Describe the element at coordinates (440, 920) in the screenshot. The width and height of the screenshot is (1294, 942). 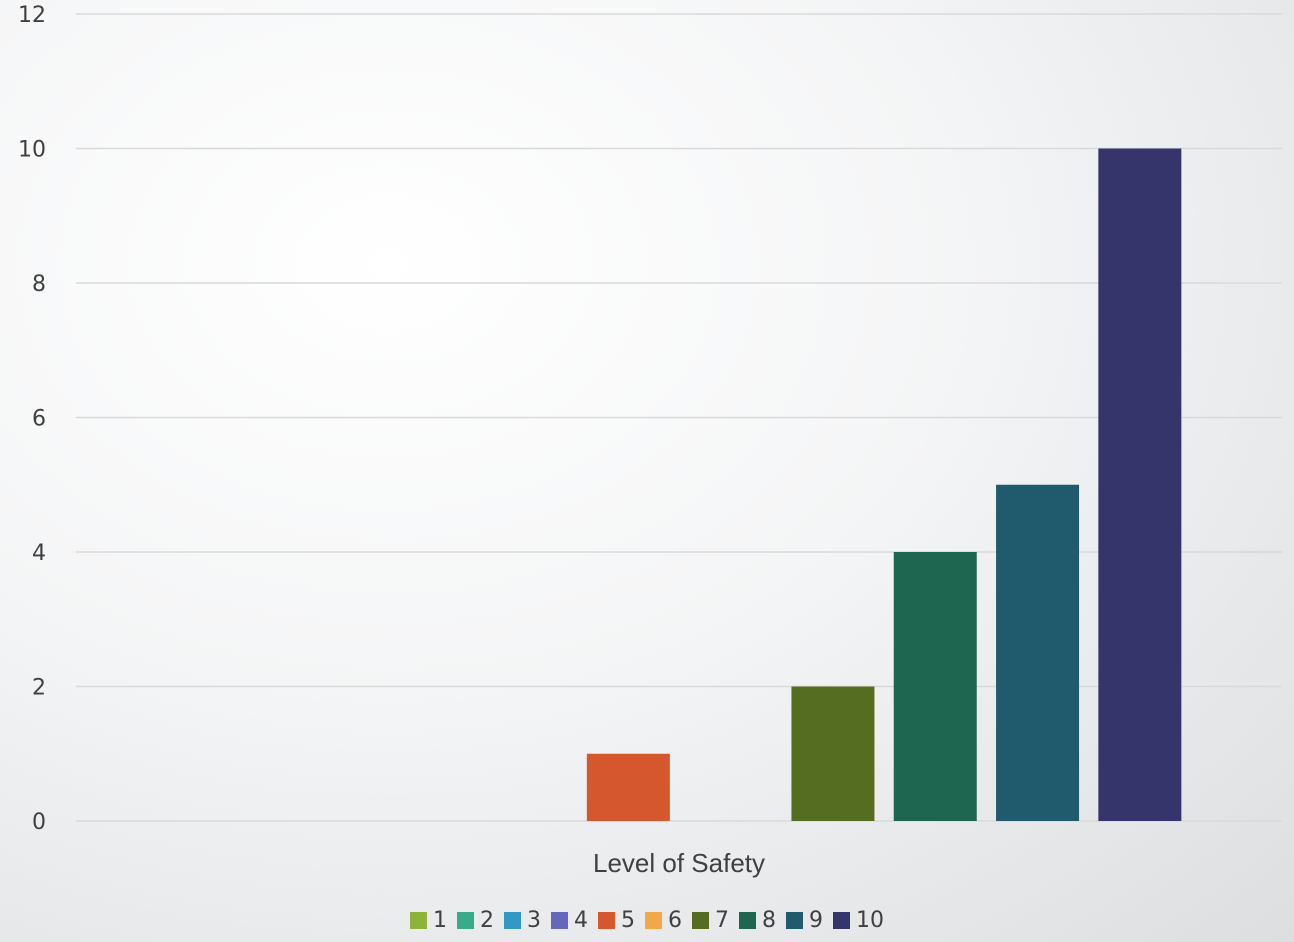
I see `legend-label: 1` at that location.